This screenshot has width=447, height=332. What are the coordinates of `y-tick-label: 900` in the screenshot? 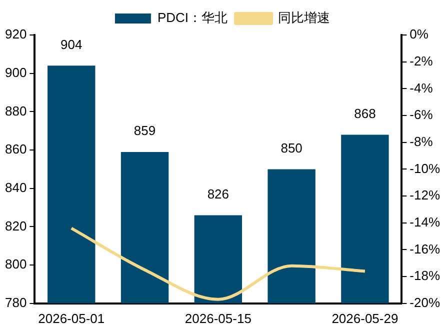 It's located at (15, 72).